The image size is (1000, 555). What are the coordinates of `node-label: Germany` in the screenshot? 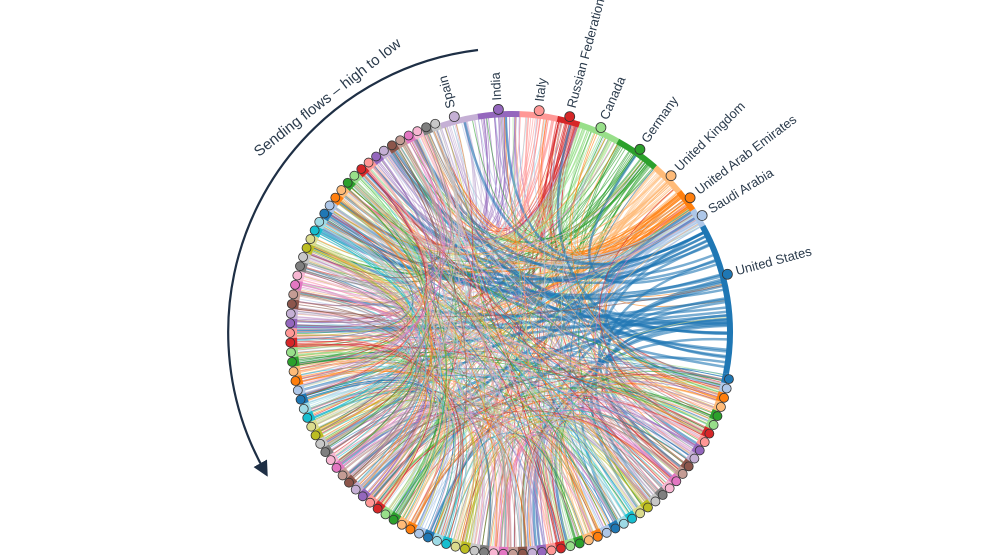 It's located at (659, 119).